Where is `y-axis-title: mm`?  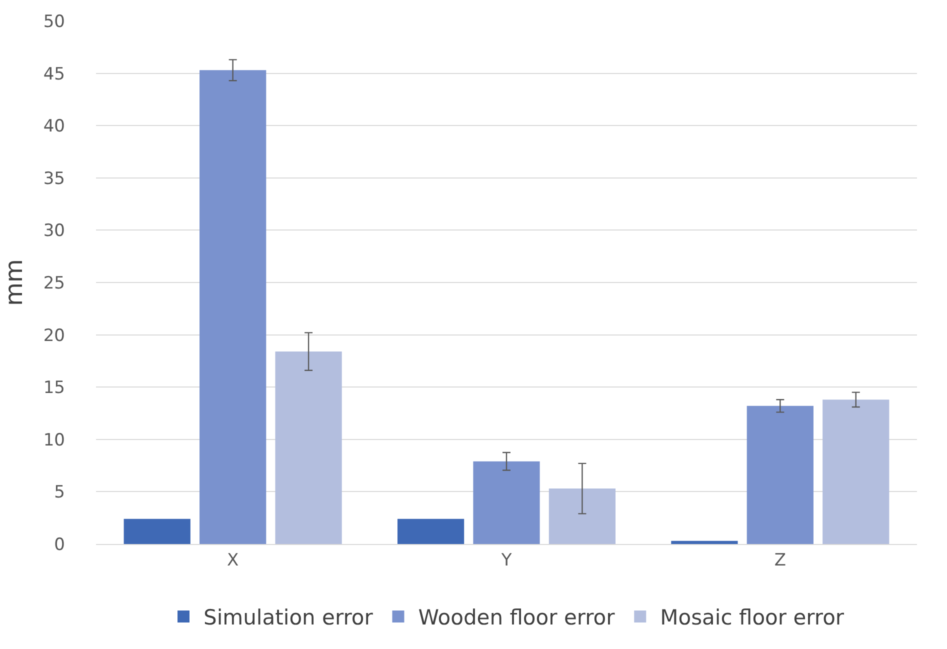
y-axis-title: mm is located at coordinates (14, 282).